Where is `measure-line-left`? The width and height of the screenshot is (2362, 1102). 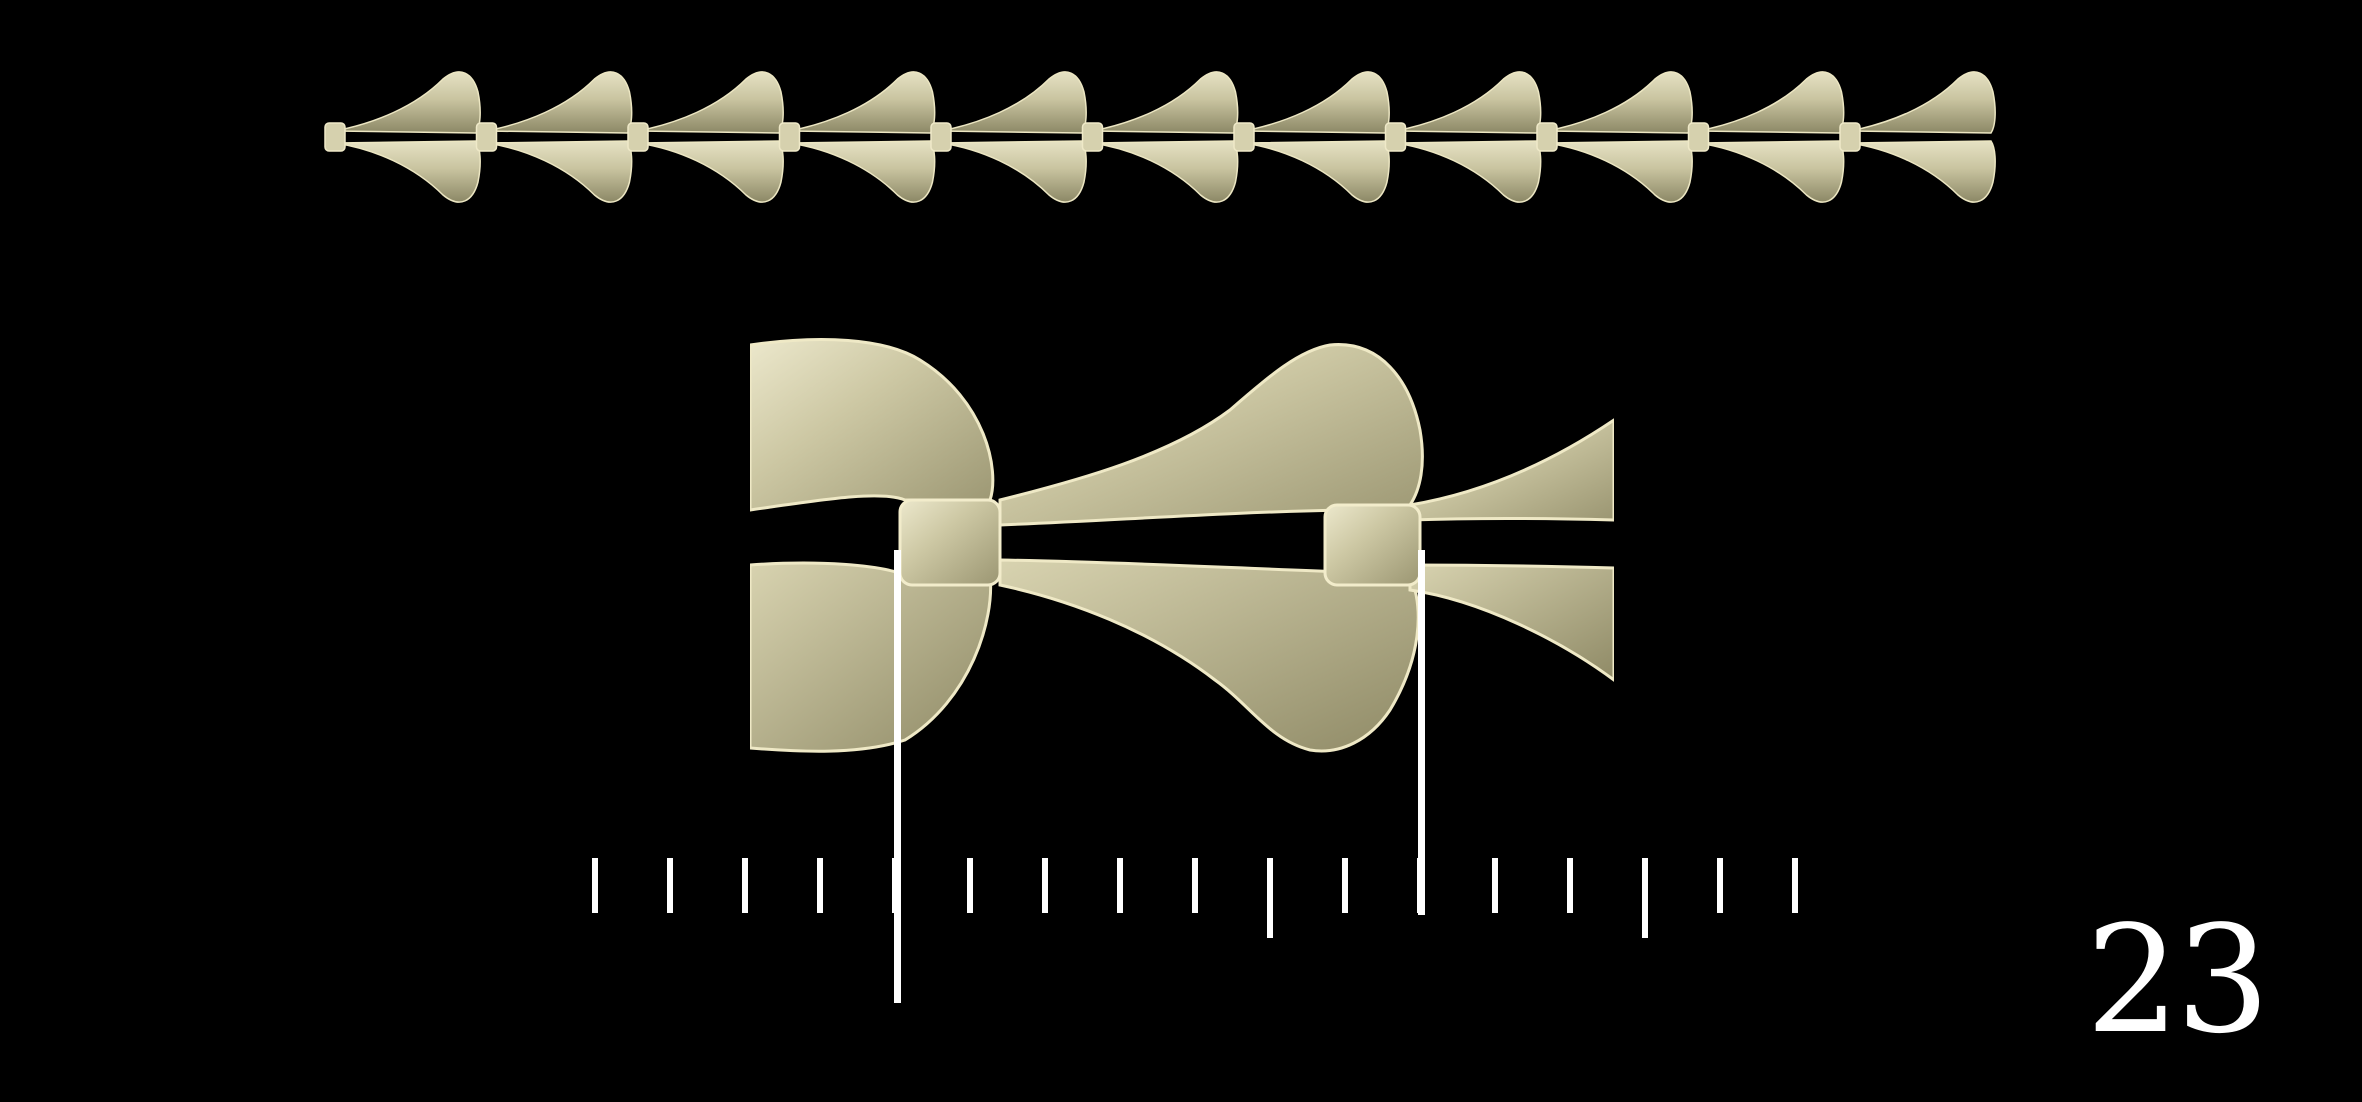 measure-line-left is located at coordinates (897, 776).